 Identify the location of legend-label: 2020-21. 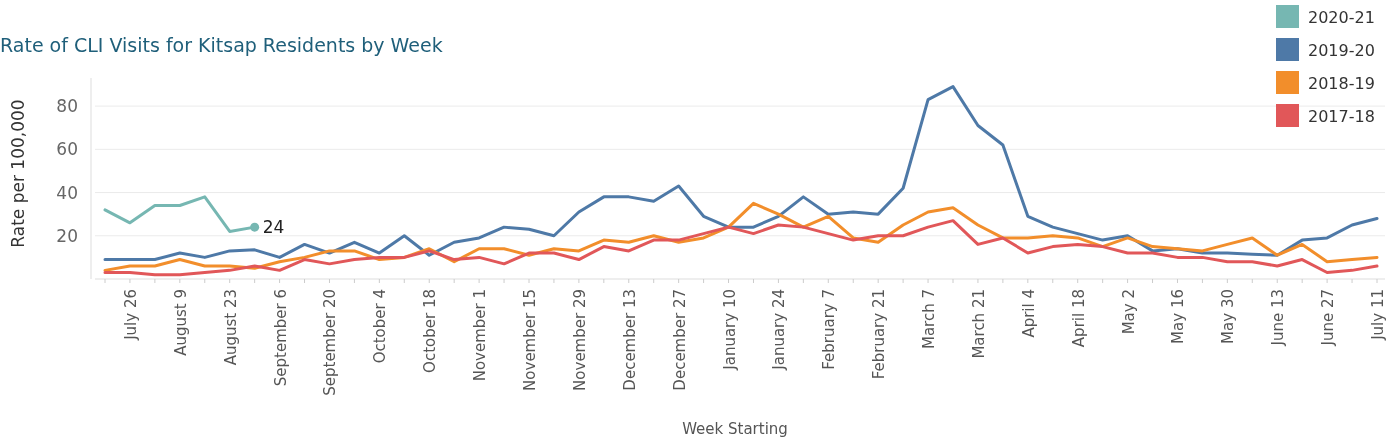
(1341, 17).